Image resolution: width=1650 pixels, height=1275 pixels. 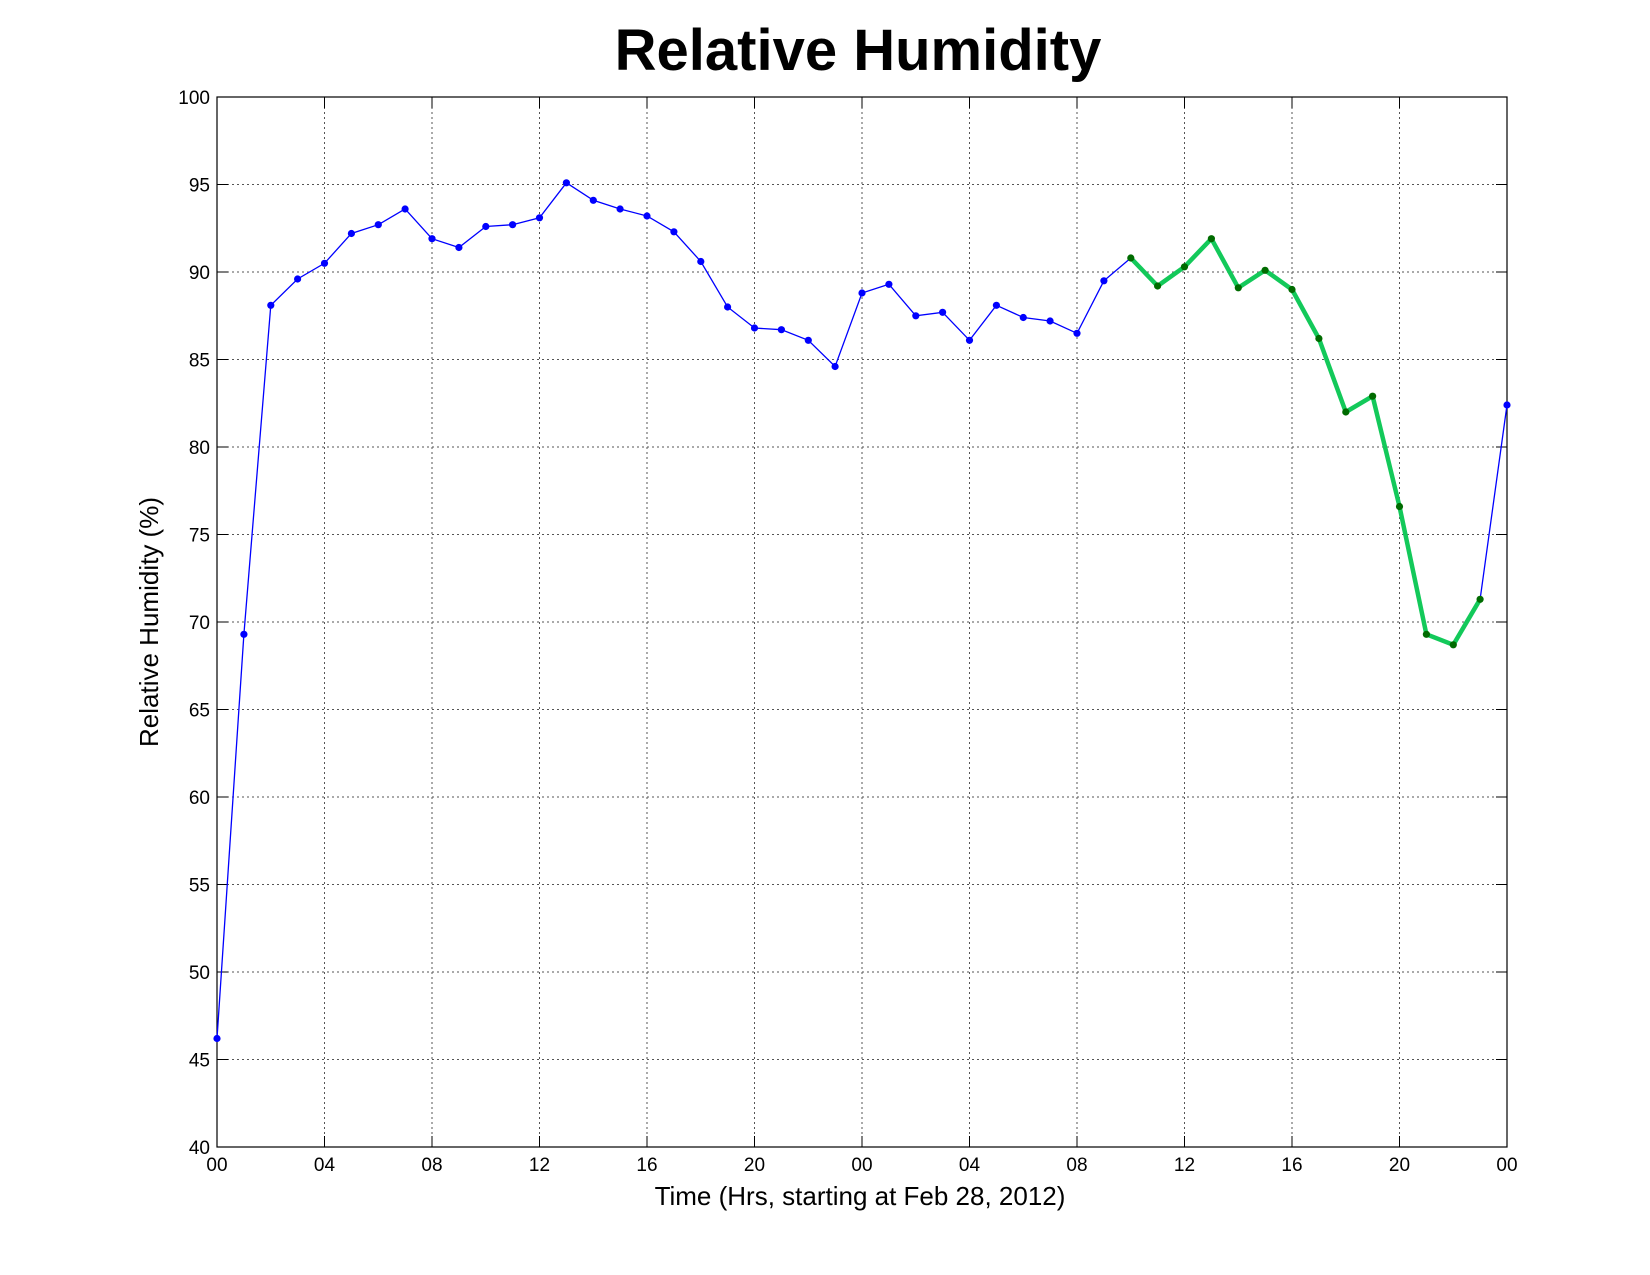 I want to click on y-tick-label: 45, so click(x=199, y=1061).